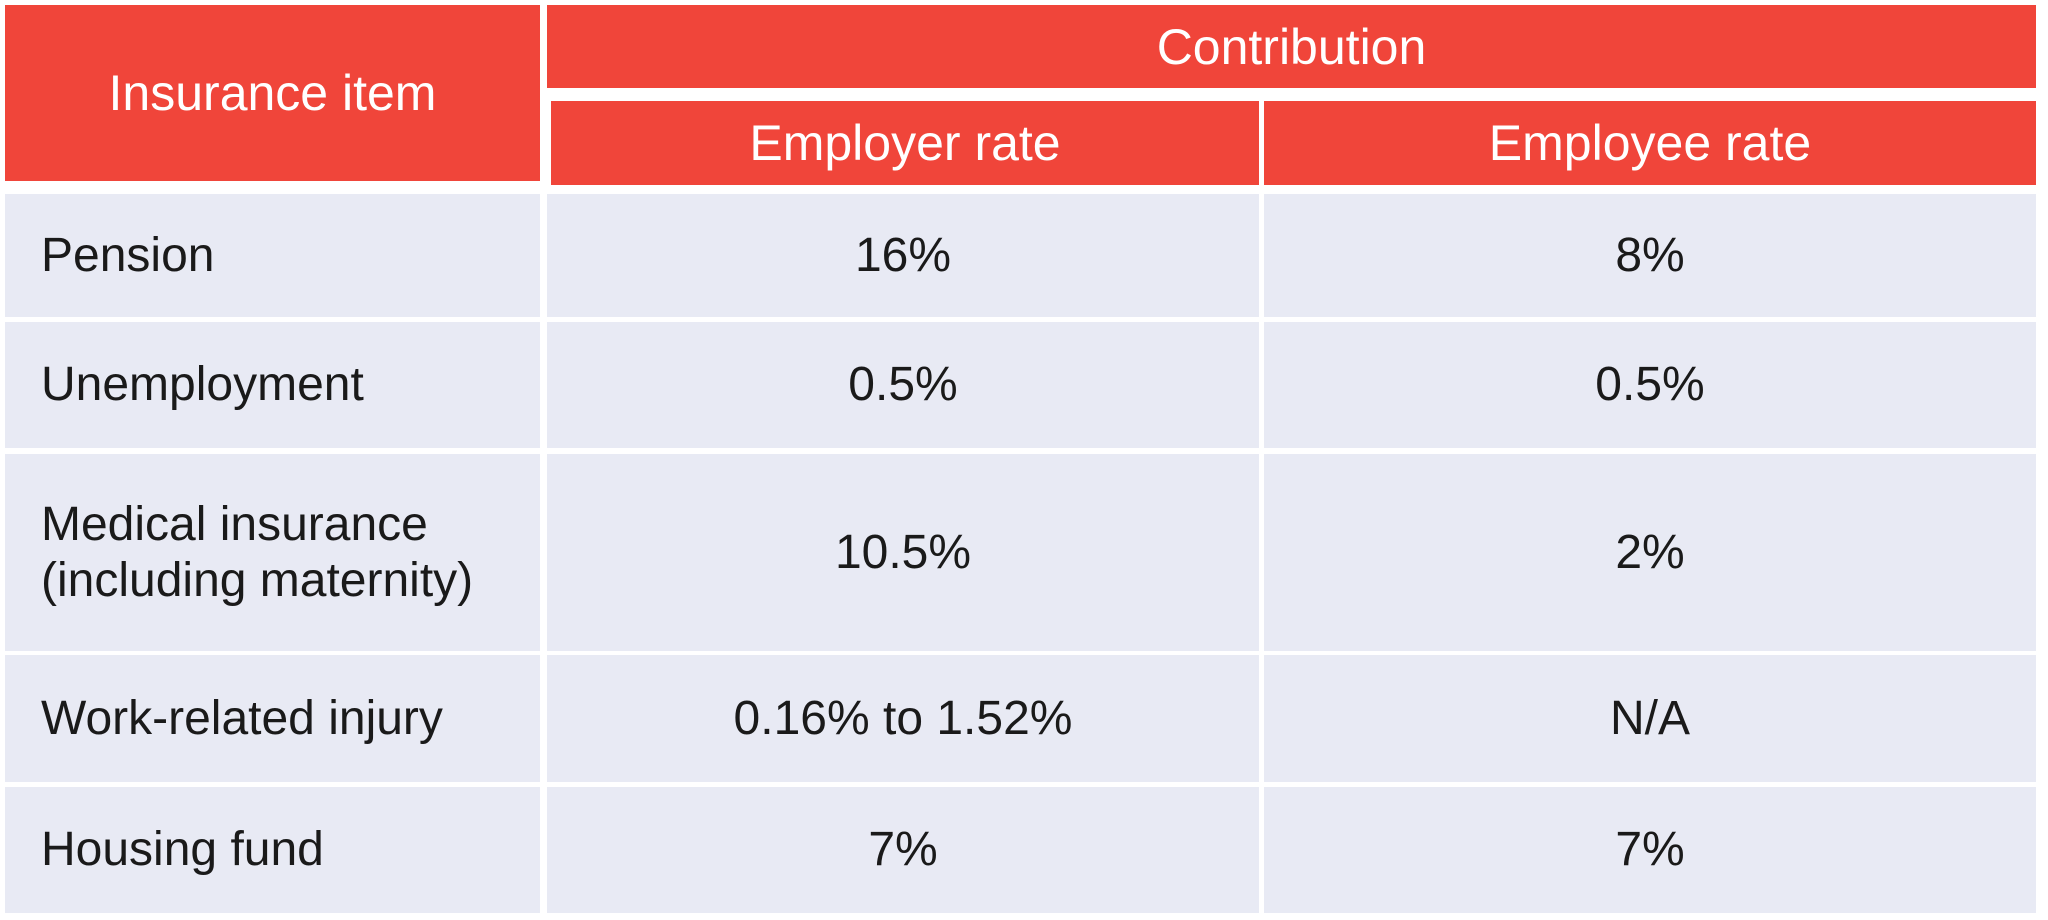 Image resolution: width=2048 pixels, height=920 pixels. I want to click on employer-cell: 0.16% to 1.52%, so click(903, 718).